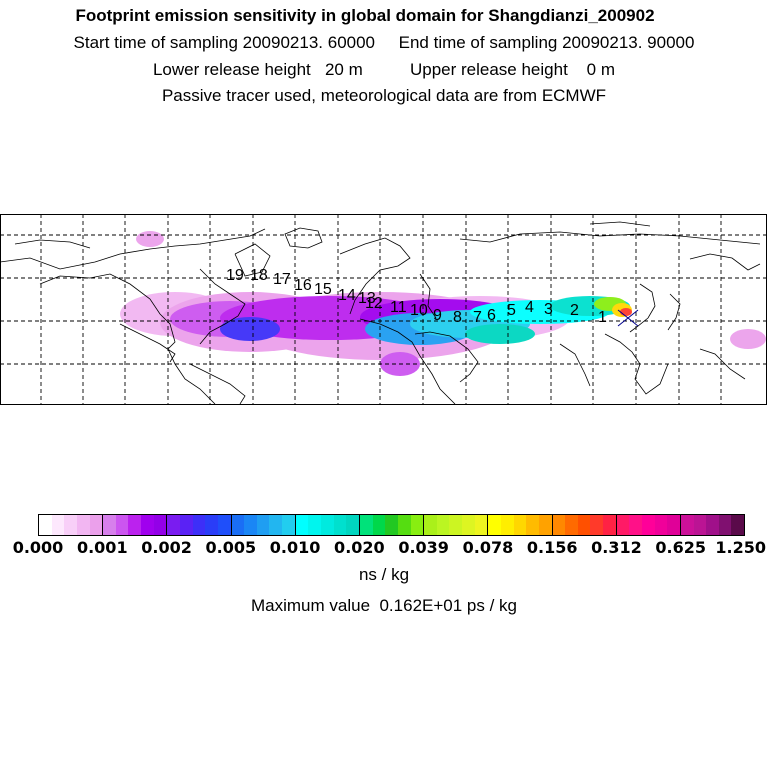  What do you see at coordinates (437, 315) in the screenshot?
I see `trajectory-label: 9` at bounding box center [437, 315].